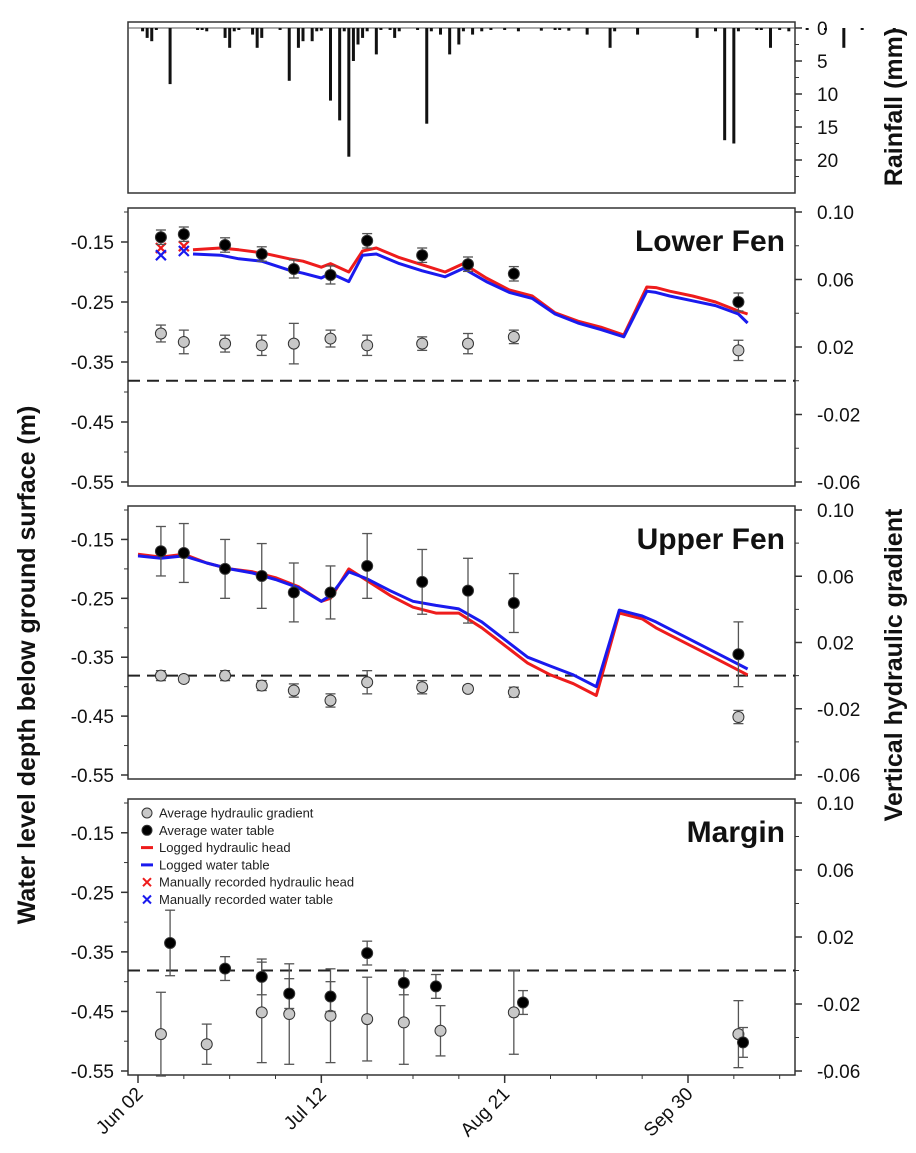  Describe the element at coordinates (92, 483) in the screenshot. I see `left-tick-label: -0.55` at that location.